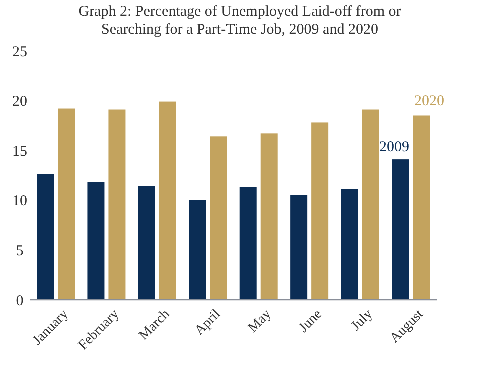 The image size is (480, 366). Describe the element at coordinates (260, 321) in the screenshot. I see `x-tick-label: May` at that location.